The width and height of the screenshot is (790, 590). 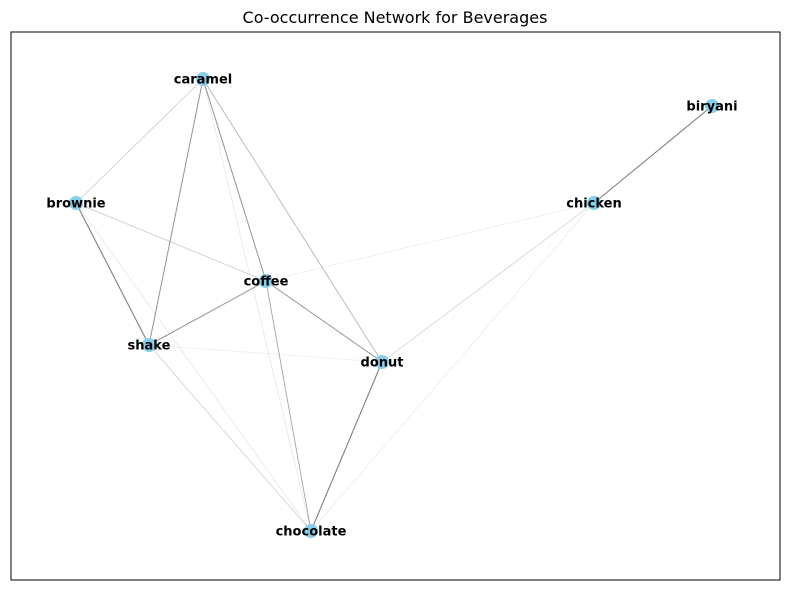 I want to click on edge-biryani-chicken, so click(x=653, y=154).